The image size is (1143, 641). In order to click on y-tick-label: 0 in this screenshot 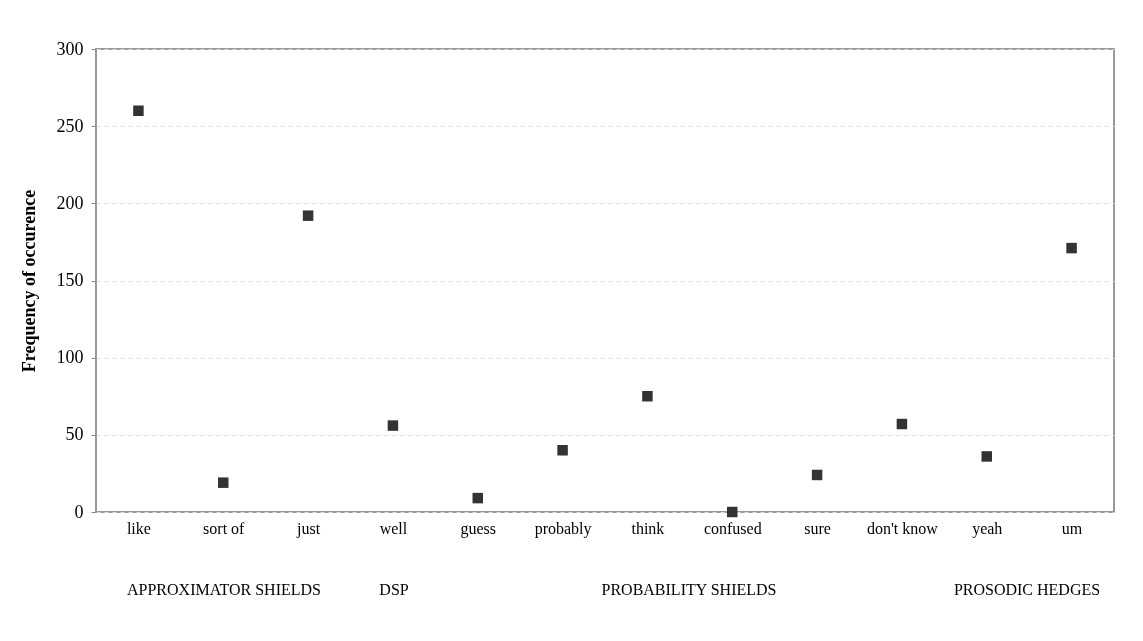, I will do `click(79, 511)`.